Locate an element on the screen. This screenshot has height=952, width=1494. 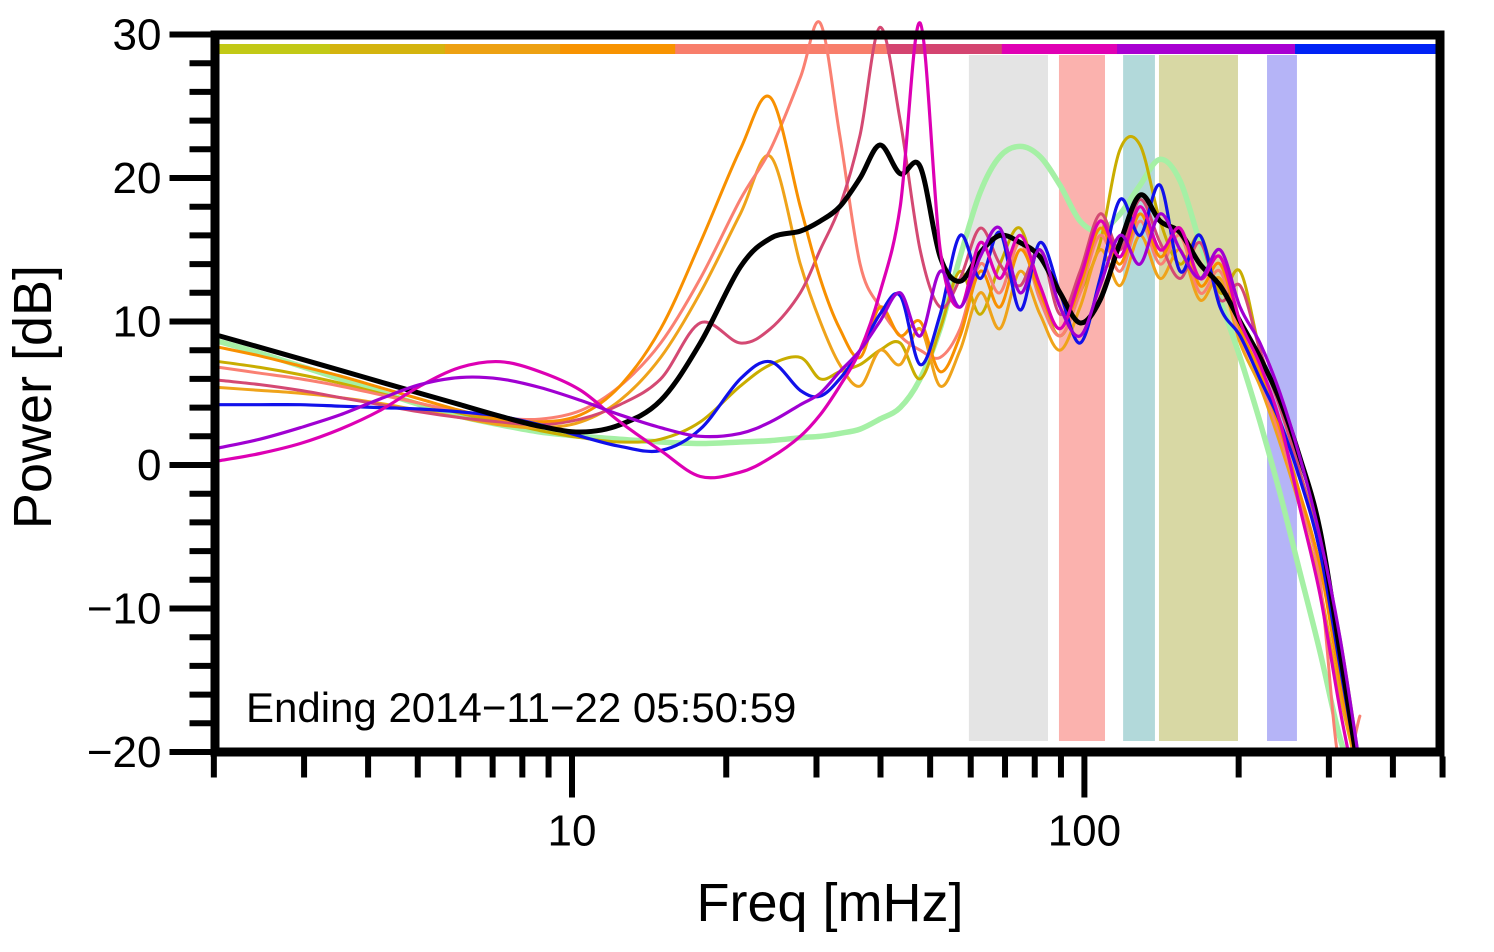
strip-segment-dark-orange is located at coordinates (618, 49).